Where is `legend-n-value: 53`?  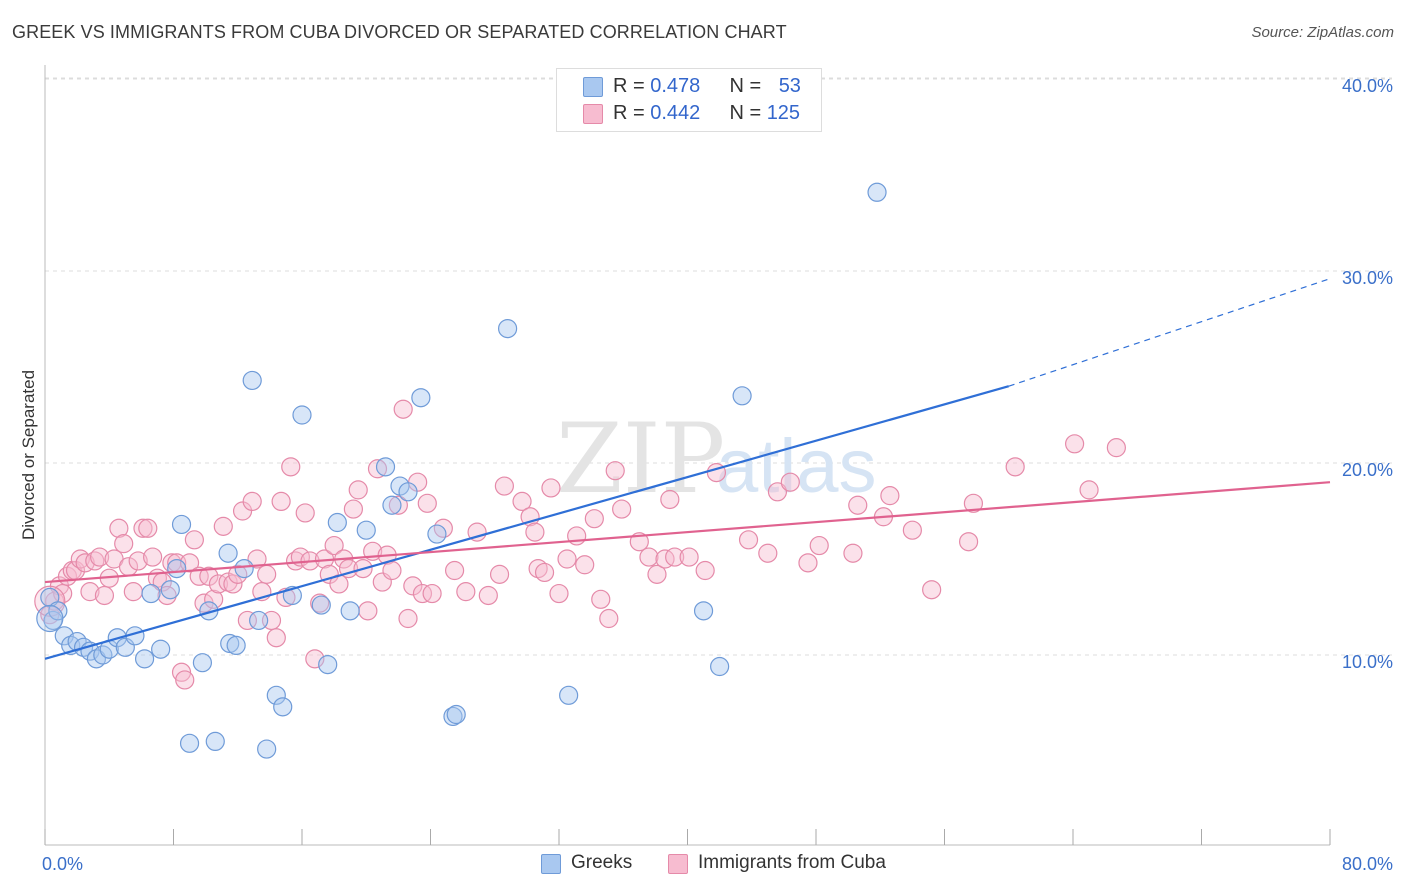
legend-n-value: 53 is located at coordinates (789, 86).